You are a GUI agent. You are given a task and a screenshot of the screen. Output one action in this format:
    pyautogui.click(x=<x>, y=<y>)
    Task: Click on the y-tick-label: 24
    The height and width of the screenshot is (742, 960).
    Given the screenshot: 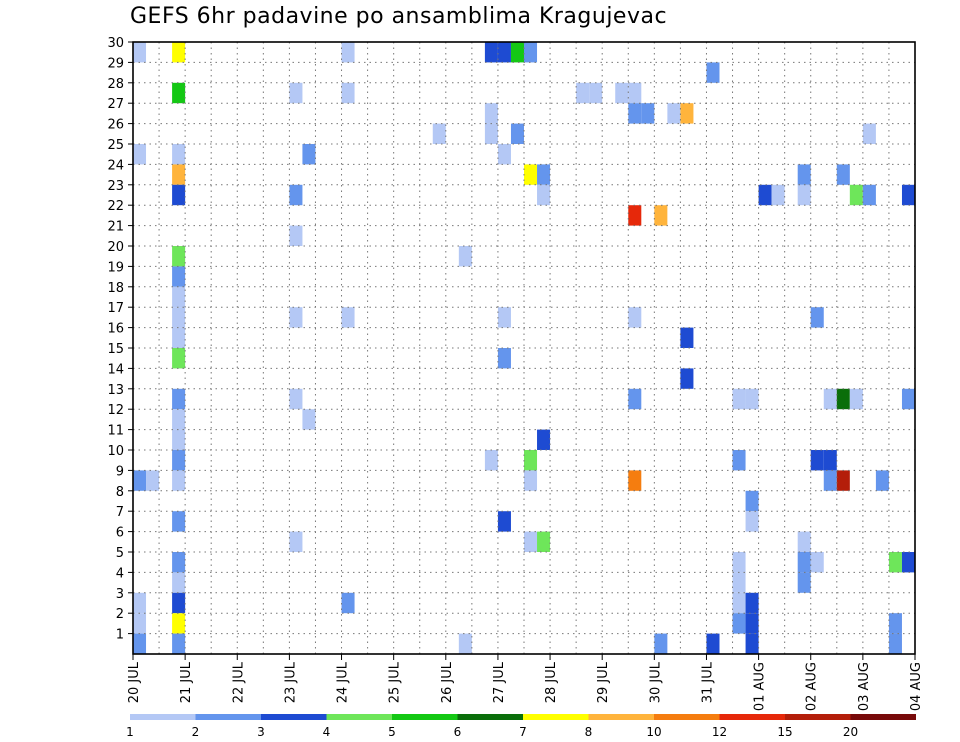 What is the action you would take?
    pyautogui.click(x=115, y=165)
    